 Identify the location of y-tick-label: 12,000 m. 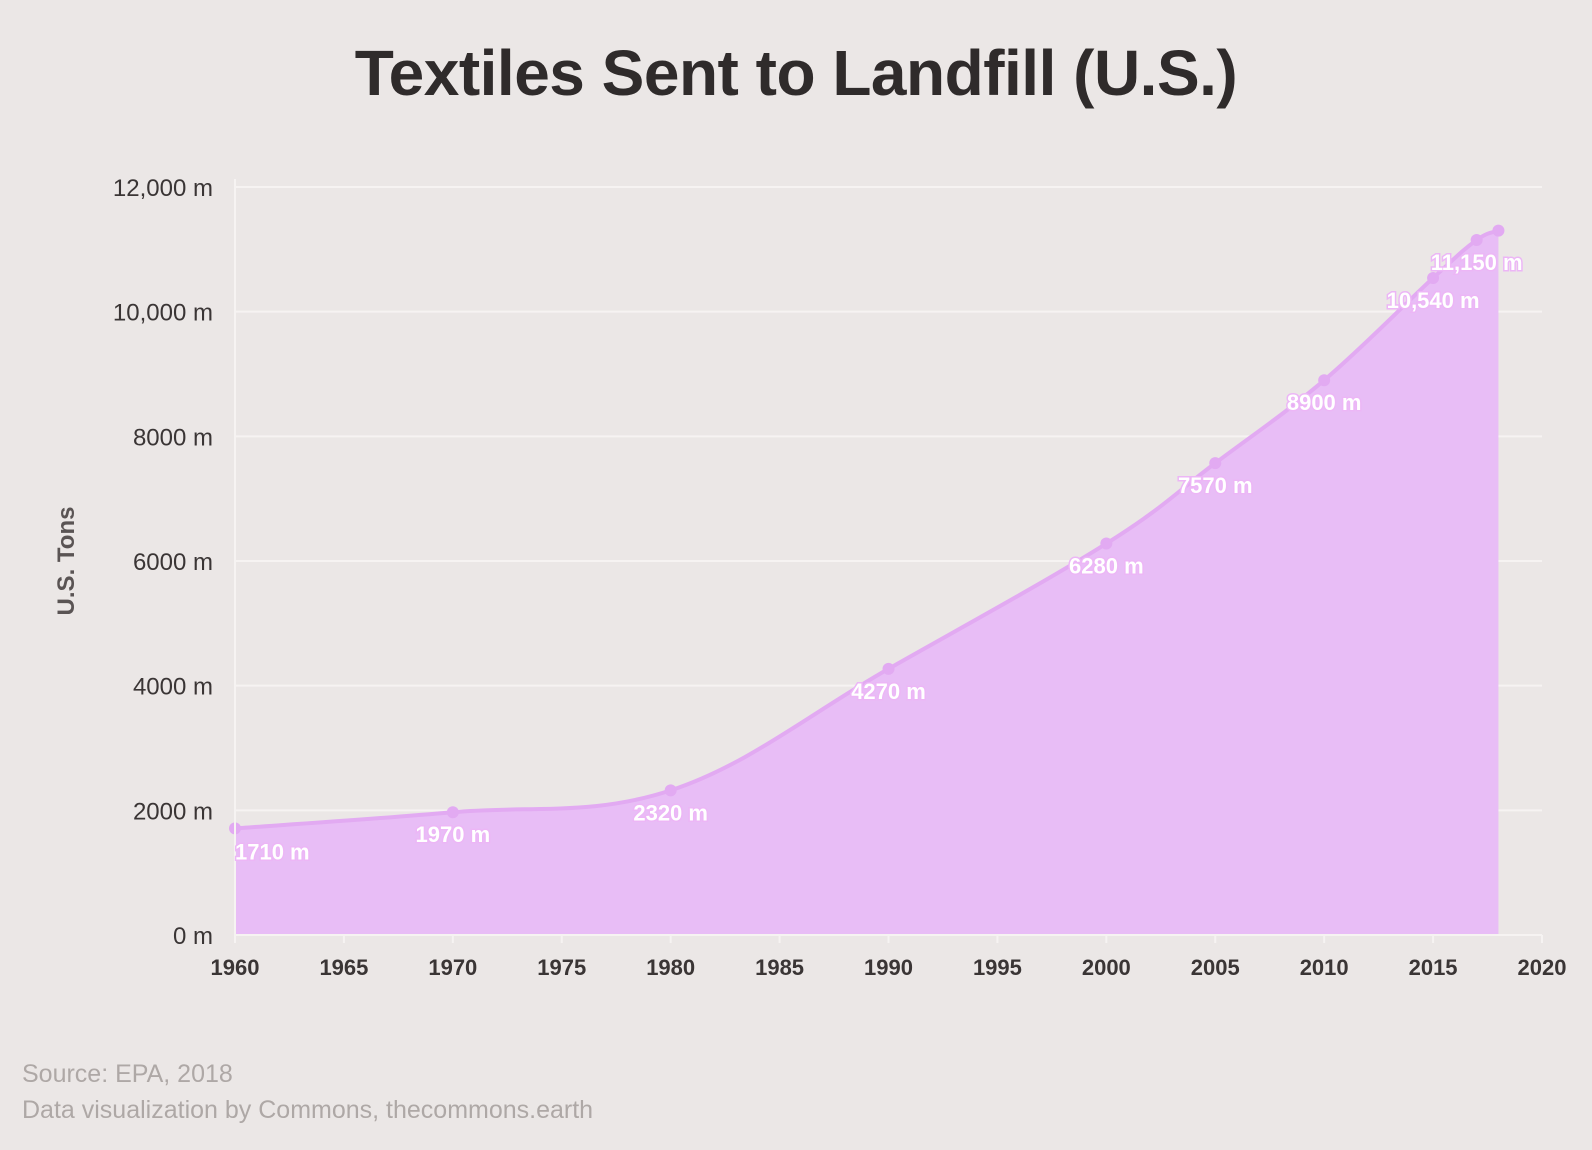
(163, 188).